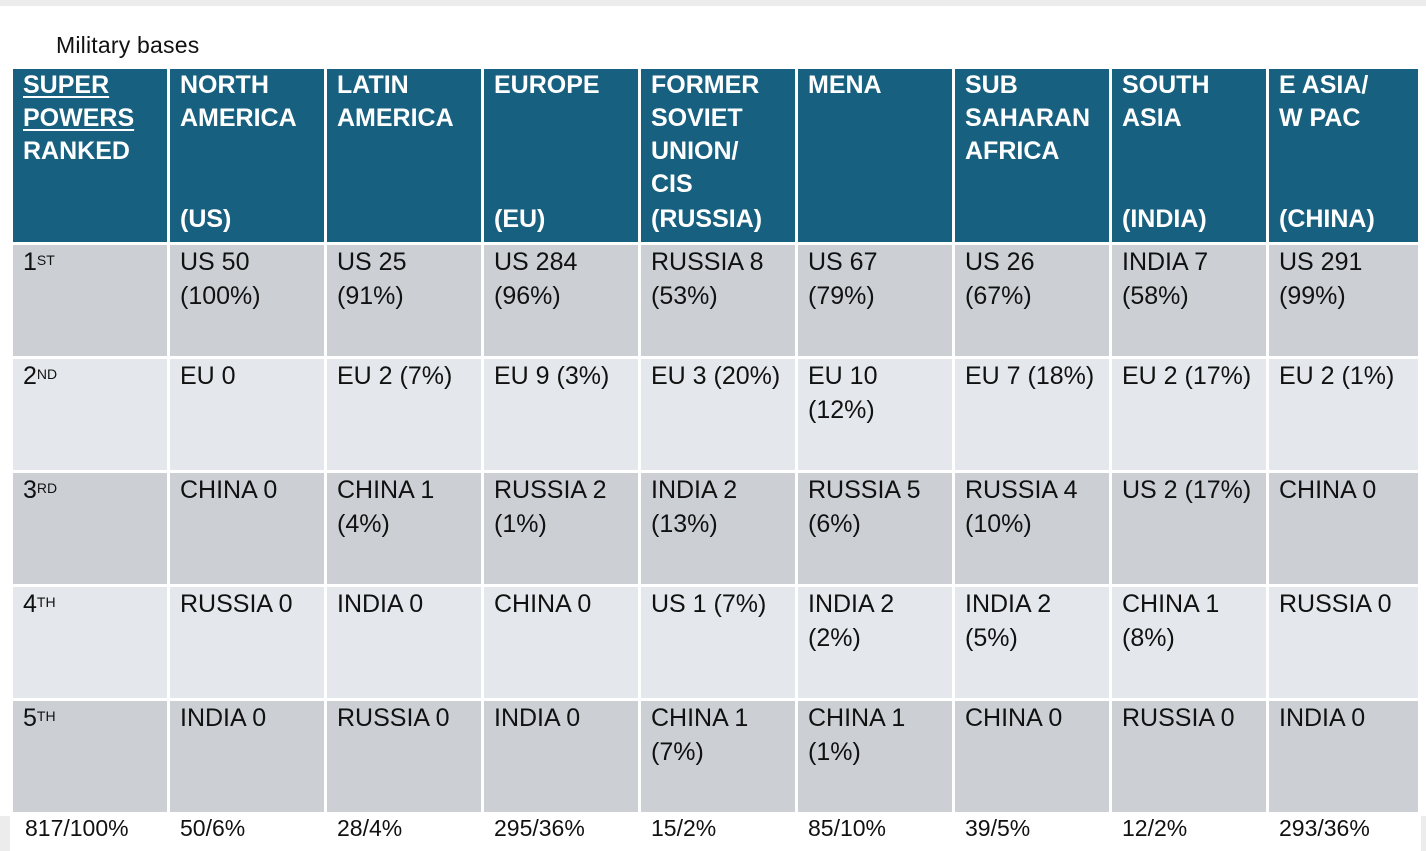 This screenshot has width=1426, height=851. What do you see at coordinates (547, 85) in the screenshot?
I see `header-name: EUROPE` at bounding box center [547, 85].